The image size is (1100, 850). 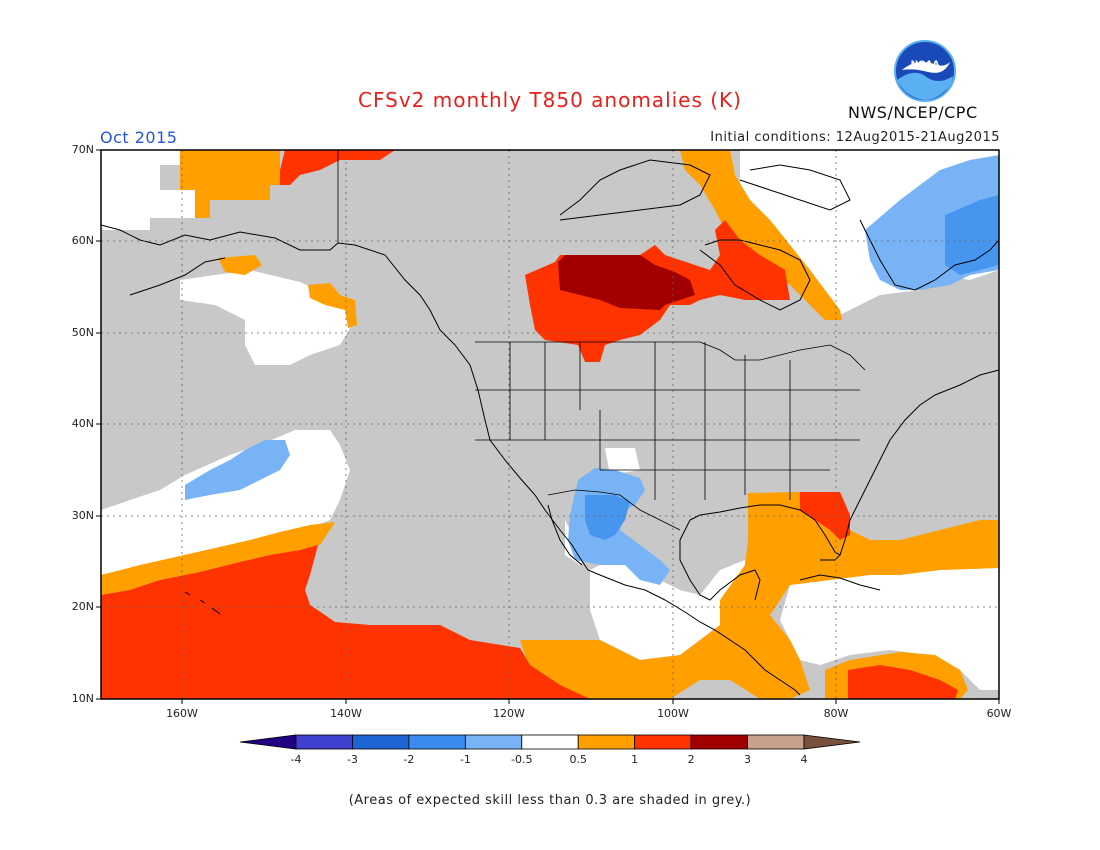 What do you see at coordinates (82, 698) in the screenshot?
I see `lat-label: 10N` at bounding box center [82, 698].